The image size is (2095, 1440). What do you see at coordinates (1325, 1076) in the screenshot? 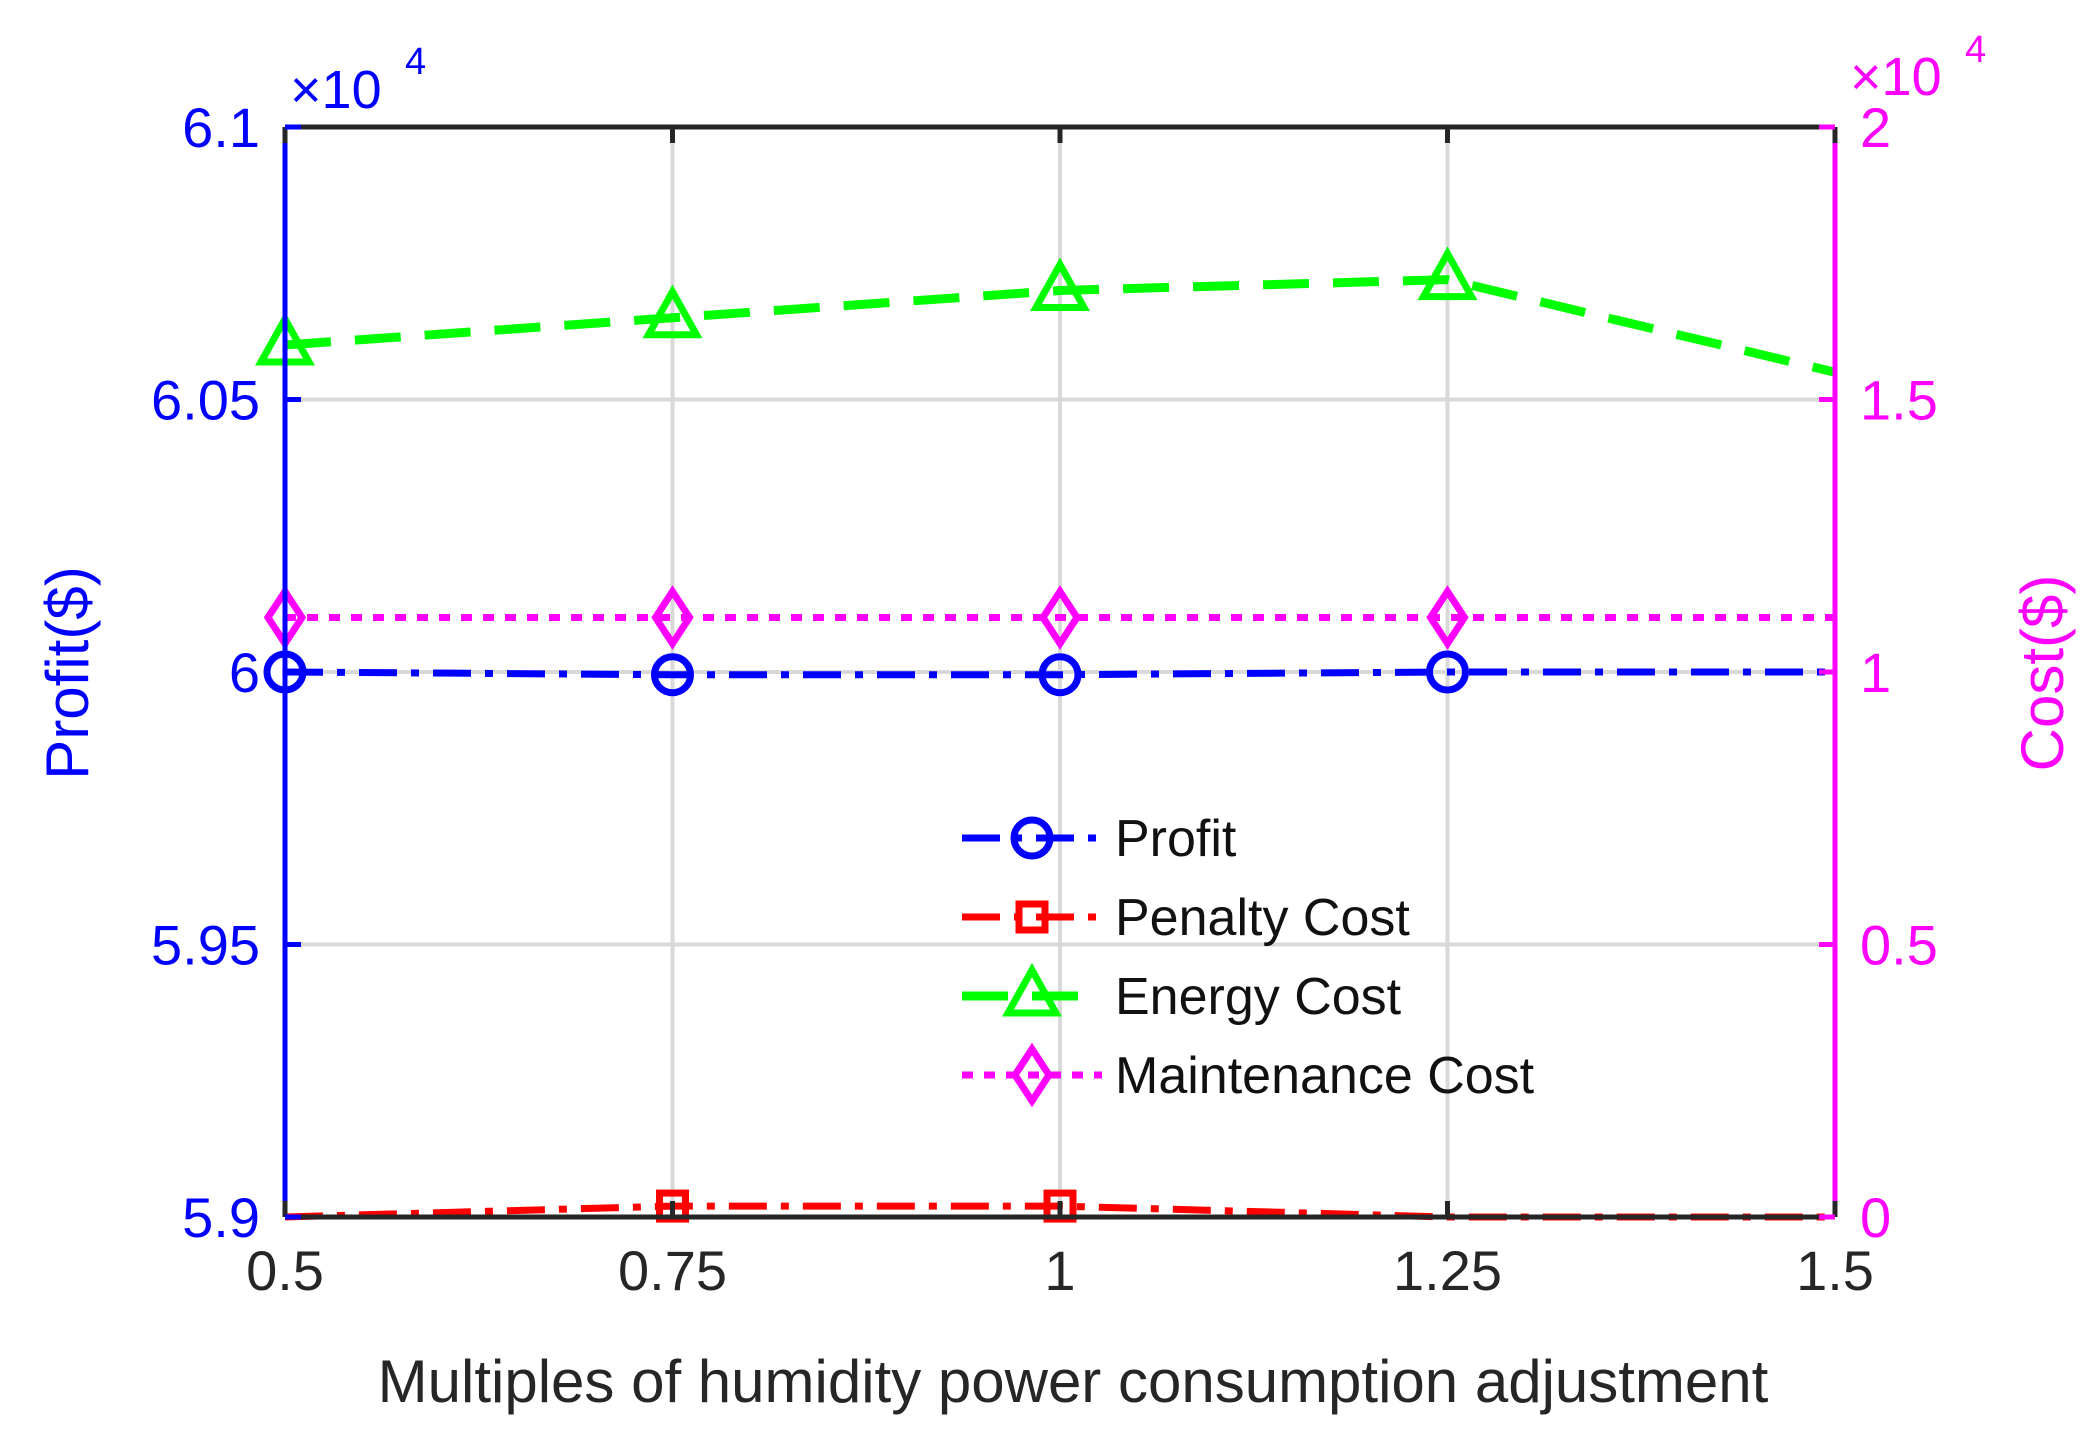
I see `legend-label: Maintenance Cost` at bounding box center [1325, 1076].